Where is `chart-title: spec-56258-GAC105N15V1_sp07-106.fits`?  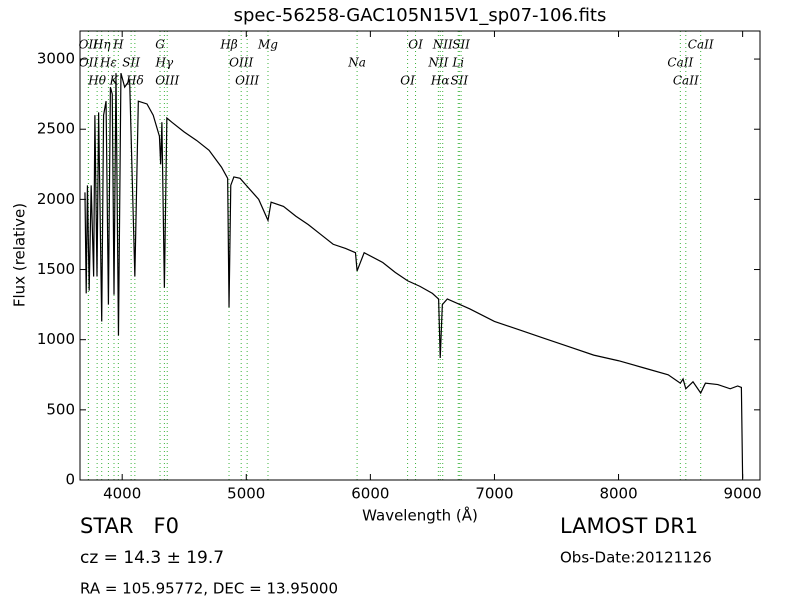
chart-title: spec-56258-GAC105N15V1_sp07-106.fits is located at coordinates (420, 15).